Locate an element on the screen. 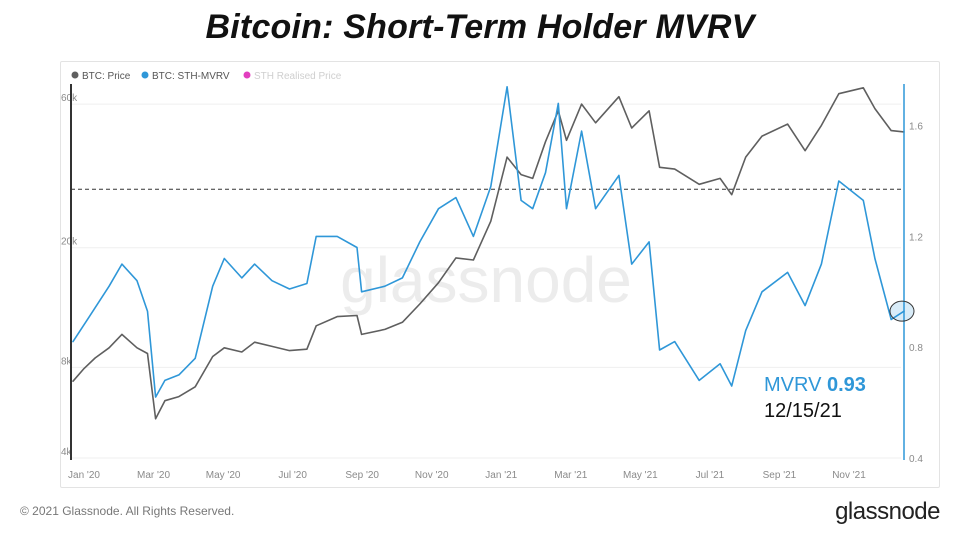 This screenshot has height=540, width=960. y-right-tick-label: 1.2 is located at coordinates (916, 237).